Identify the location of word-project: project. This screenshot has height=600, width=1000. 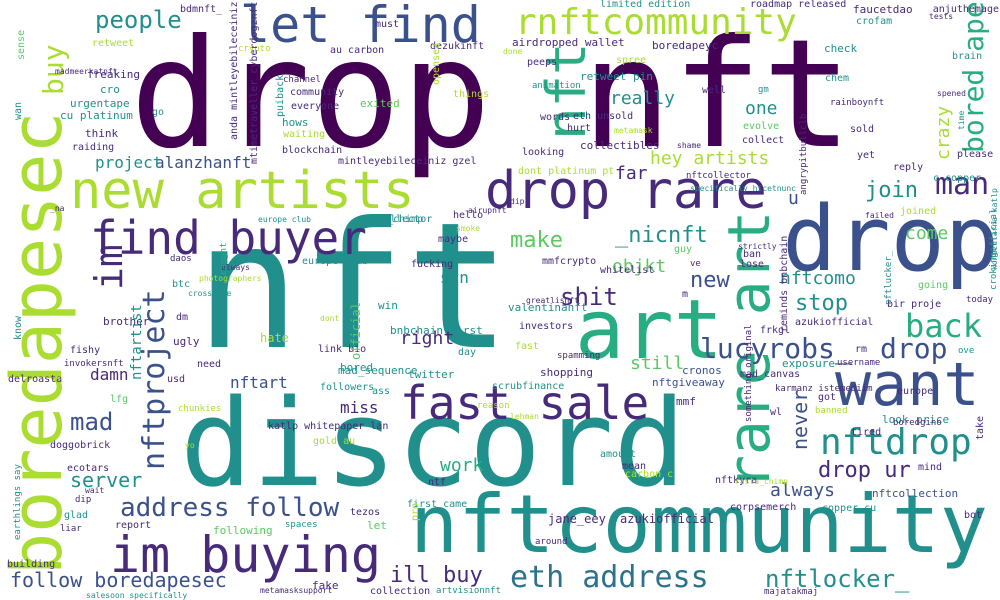
(129, 162).